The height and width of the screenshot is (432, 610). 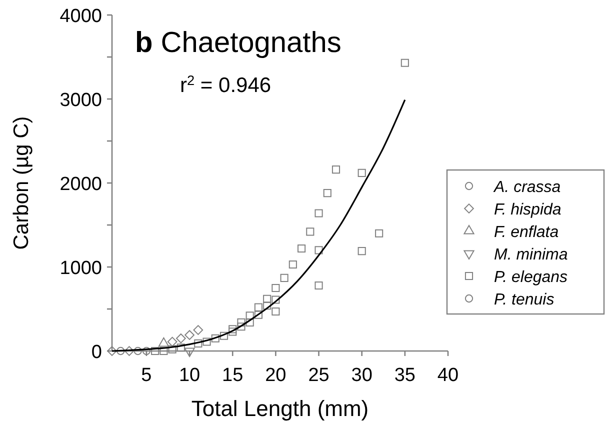 I want to click on y-tick-label: 1000, so click(x=81, y=268).